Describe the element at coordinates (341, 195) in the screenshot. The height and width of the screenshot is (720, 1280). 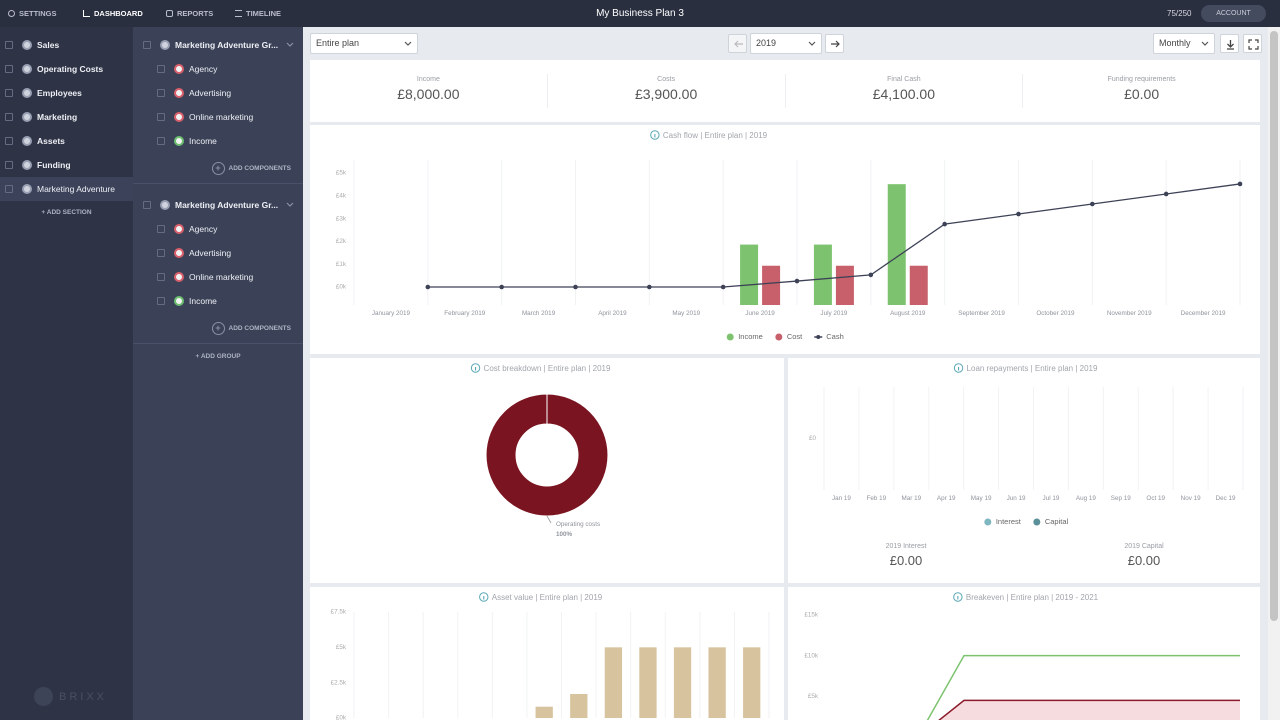
I see `y-tick-label: £4k` at that location.